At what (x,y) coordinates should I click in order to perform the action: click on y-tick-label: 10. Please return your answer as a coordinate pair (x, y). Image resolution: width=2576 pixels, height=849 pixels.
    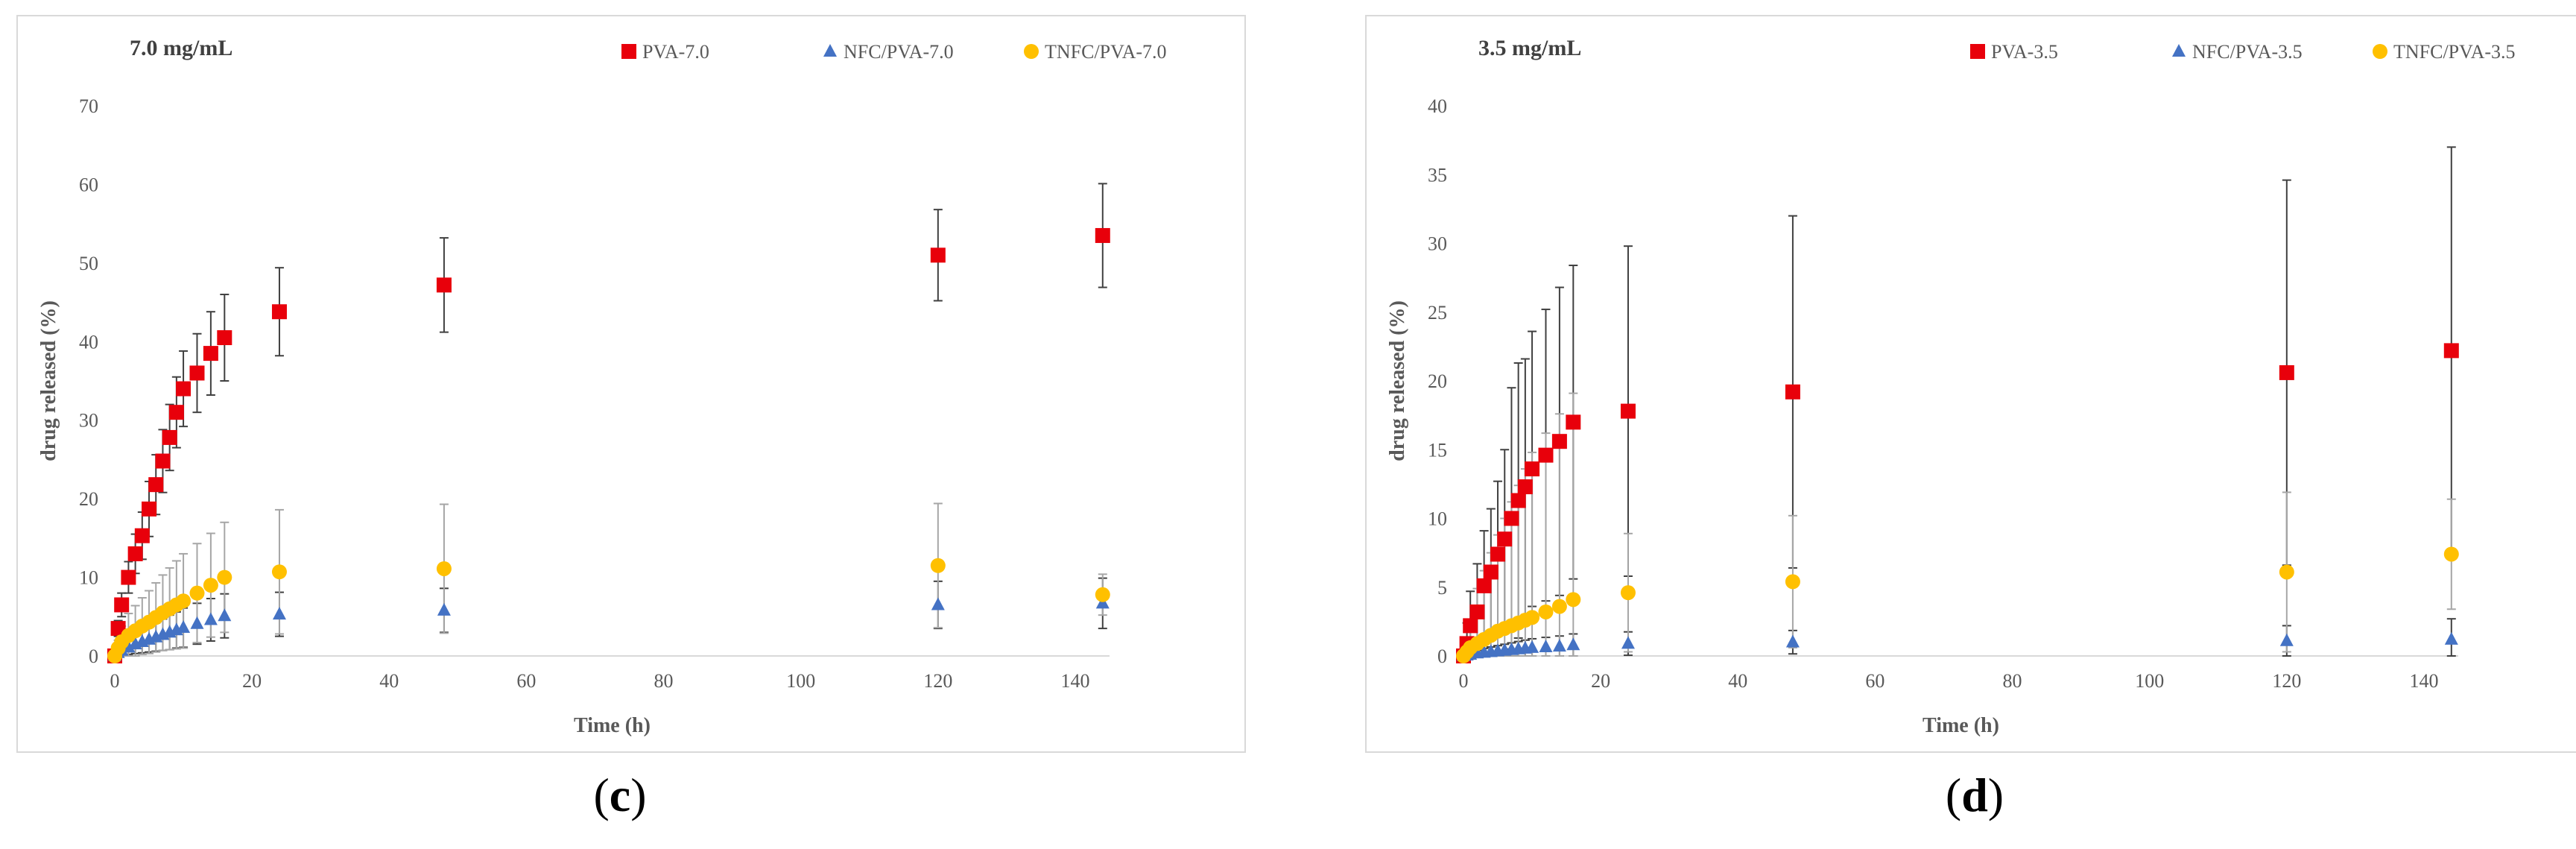
    Looking at the image, I should click on (88, 578).